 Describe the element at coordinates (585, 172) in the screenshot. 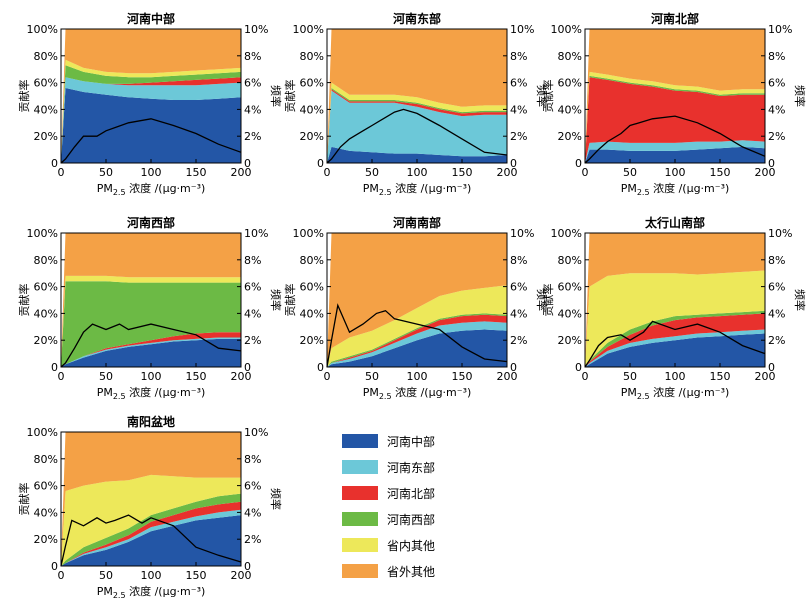

I see `x-tick-label: 0` at that location.